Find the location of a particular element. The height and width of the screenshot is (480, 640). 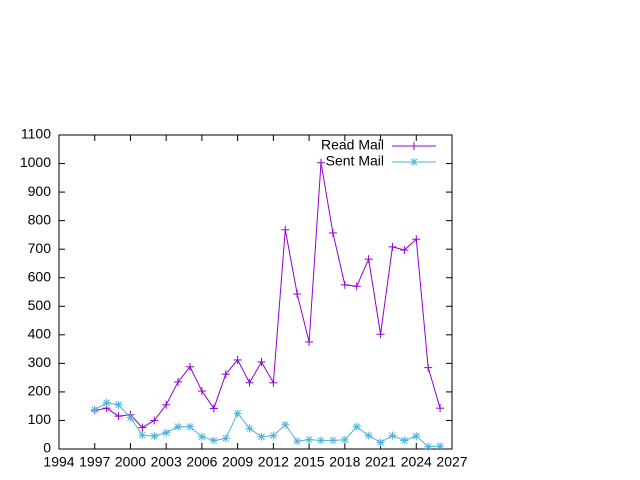

y-tick-label: 500 is located at coordinates (40, 305).